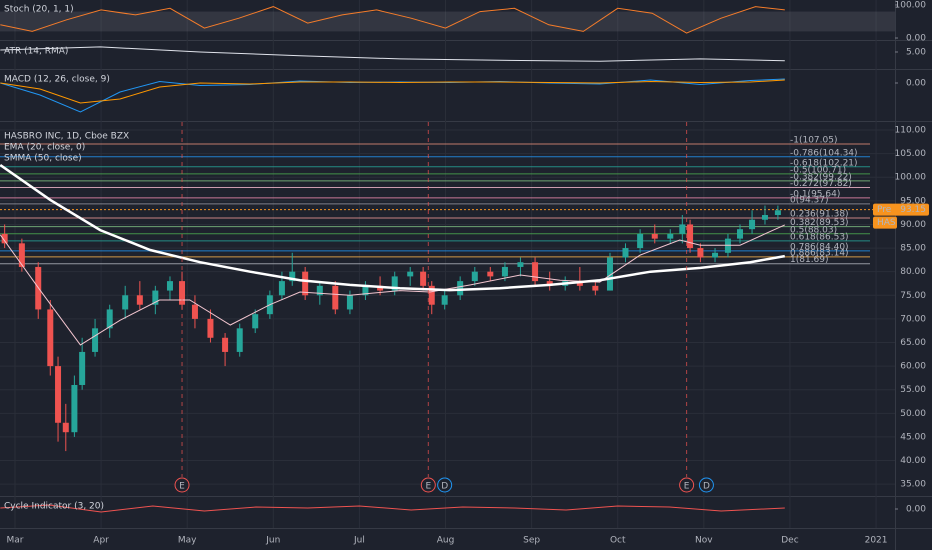  I want to click on price-label: 93.15, so click(913, 210).